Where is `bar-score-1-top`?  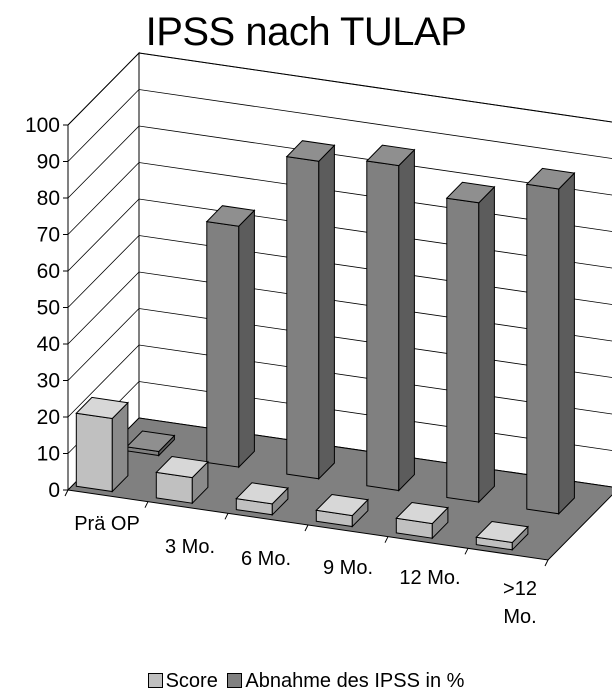
bar-score-1-top is located at coordinates (182, 467).